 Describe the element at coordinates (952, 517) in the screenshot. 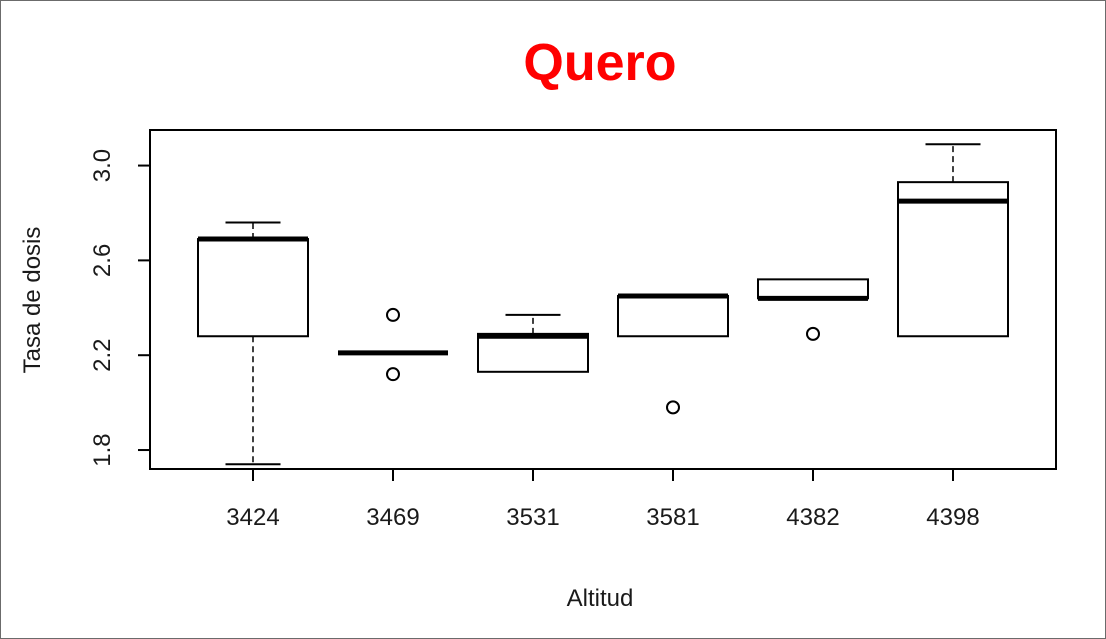

I see `x-tick-label: 4398` at that location.